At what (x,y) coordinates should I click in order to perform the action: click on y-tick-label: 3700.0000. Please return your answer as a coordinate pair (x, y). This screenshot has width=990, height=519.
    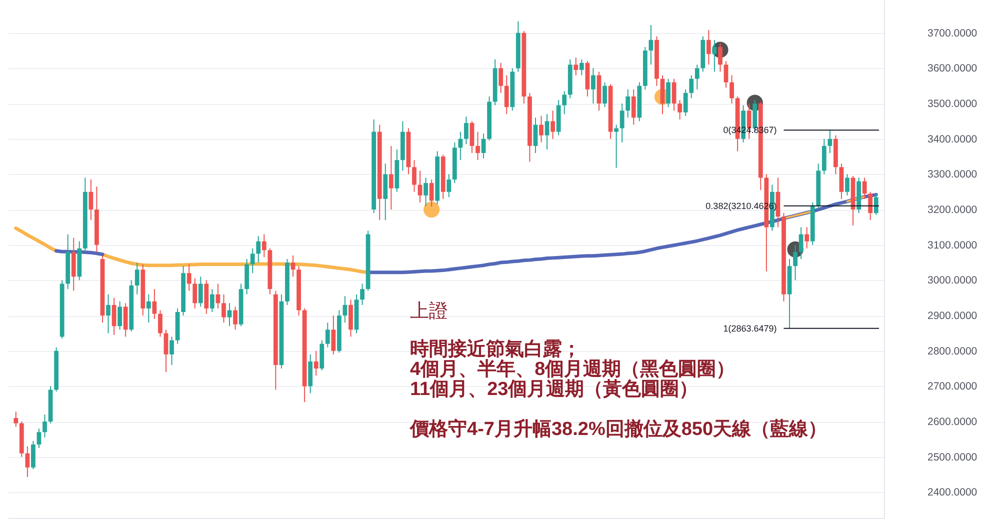
    Looking at the image, I should click on (953, 33).